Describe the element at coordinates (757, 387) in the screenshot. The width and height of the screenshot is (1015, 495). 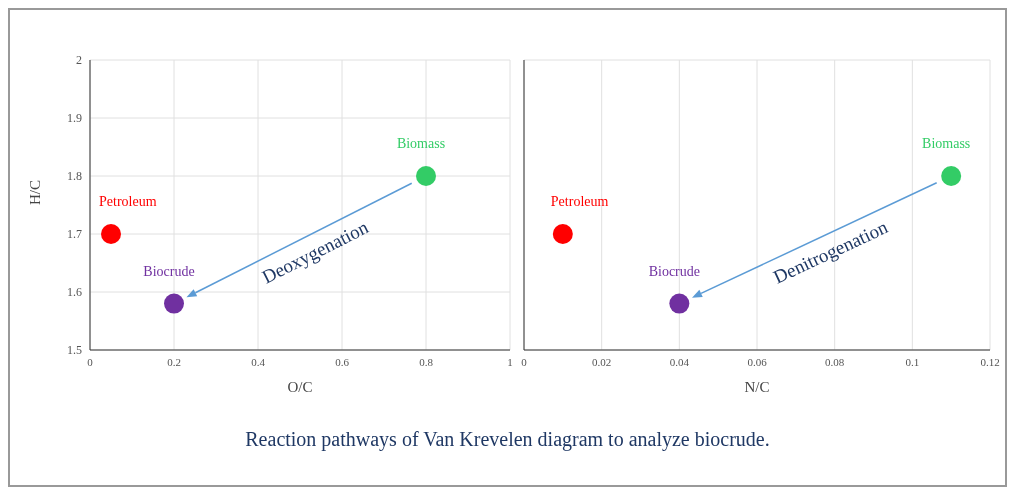
I see `x-axis-title: N/C` at that location.